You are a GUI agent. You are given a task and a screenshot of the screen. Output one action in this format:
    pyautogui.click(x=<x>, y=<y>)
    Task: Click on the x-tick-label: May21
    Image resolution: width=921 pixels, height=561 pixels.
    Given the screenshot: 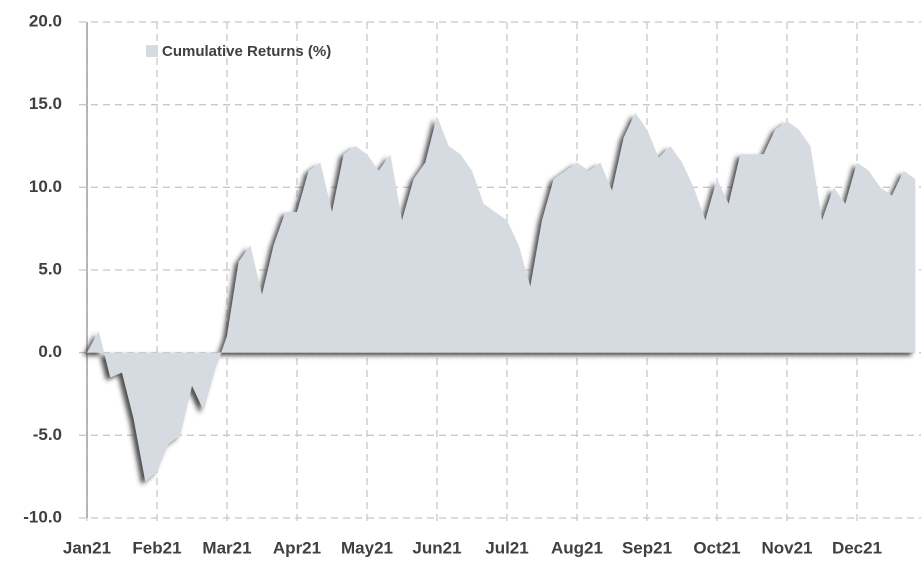 What is the action you would take?
    pyautogui.click(x=367, y=547)
    